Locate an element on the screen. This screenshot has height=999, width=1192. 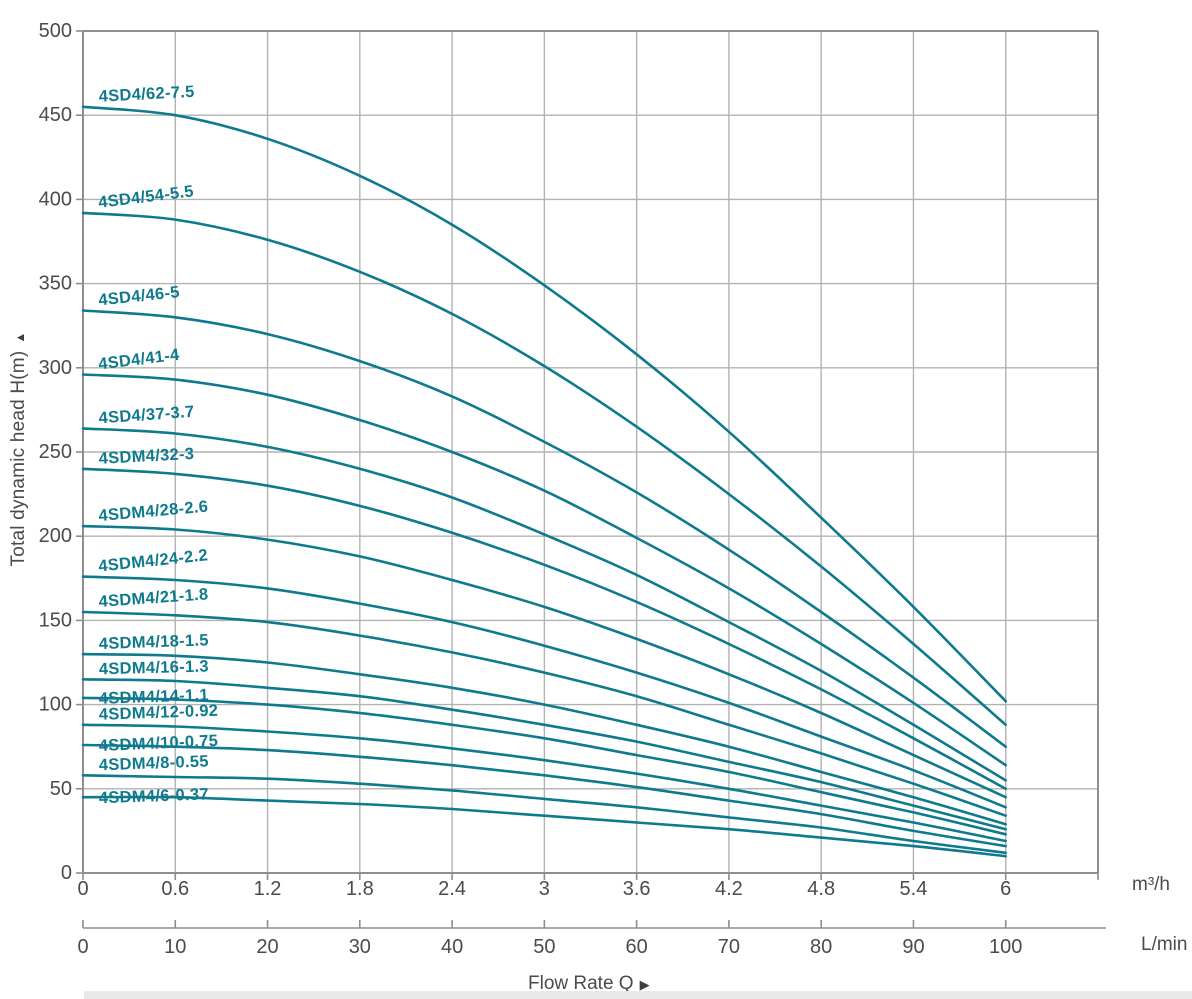
y-tick-label: 150 is located at coordinates (55, 620).